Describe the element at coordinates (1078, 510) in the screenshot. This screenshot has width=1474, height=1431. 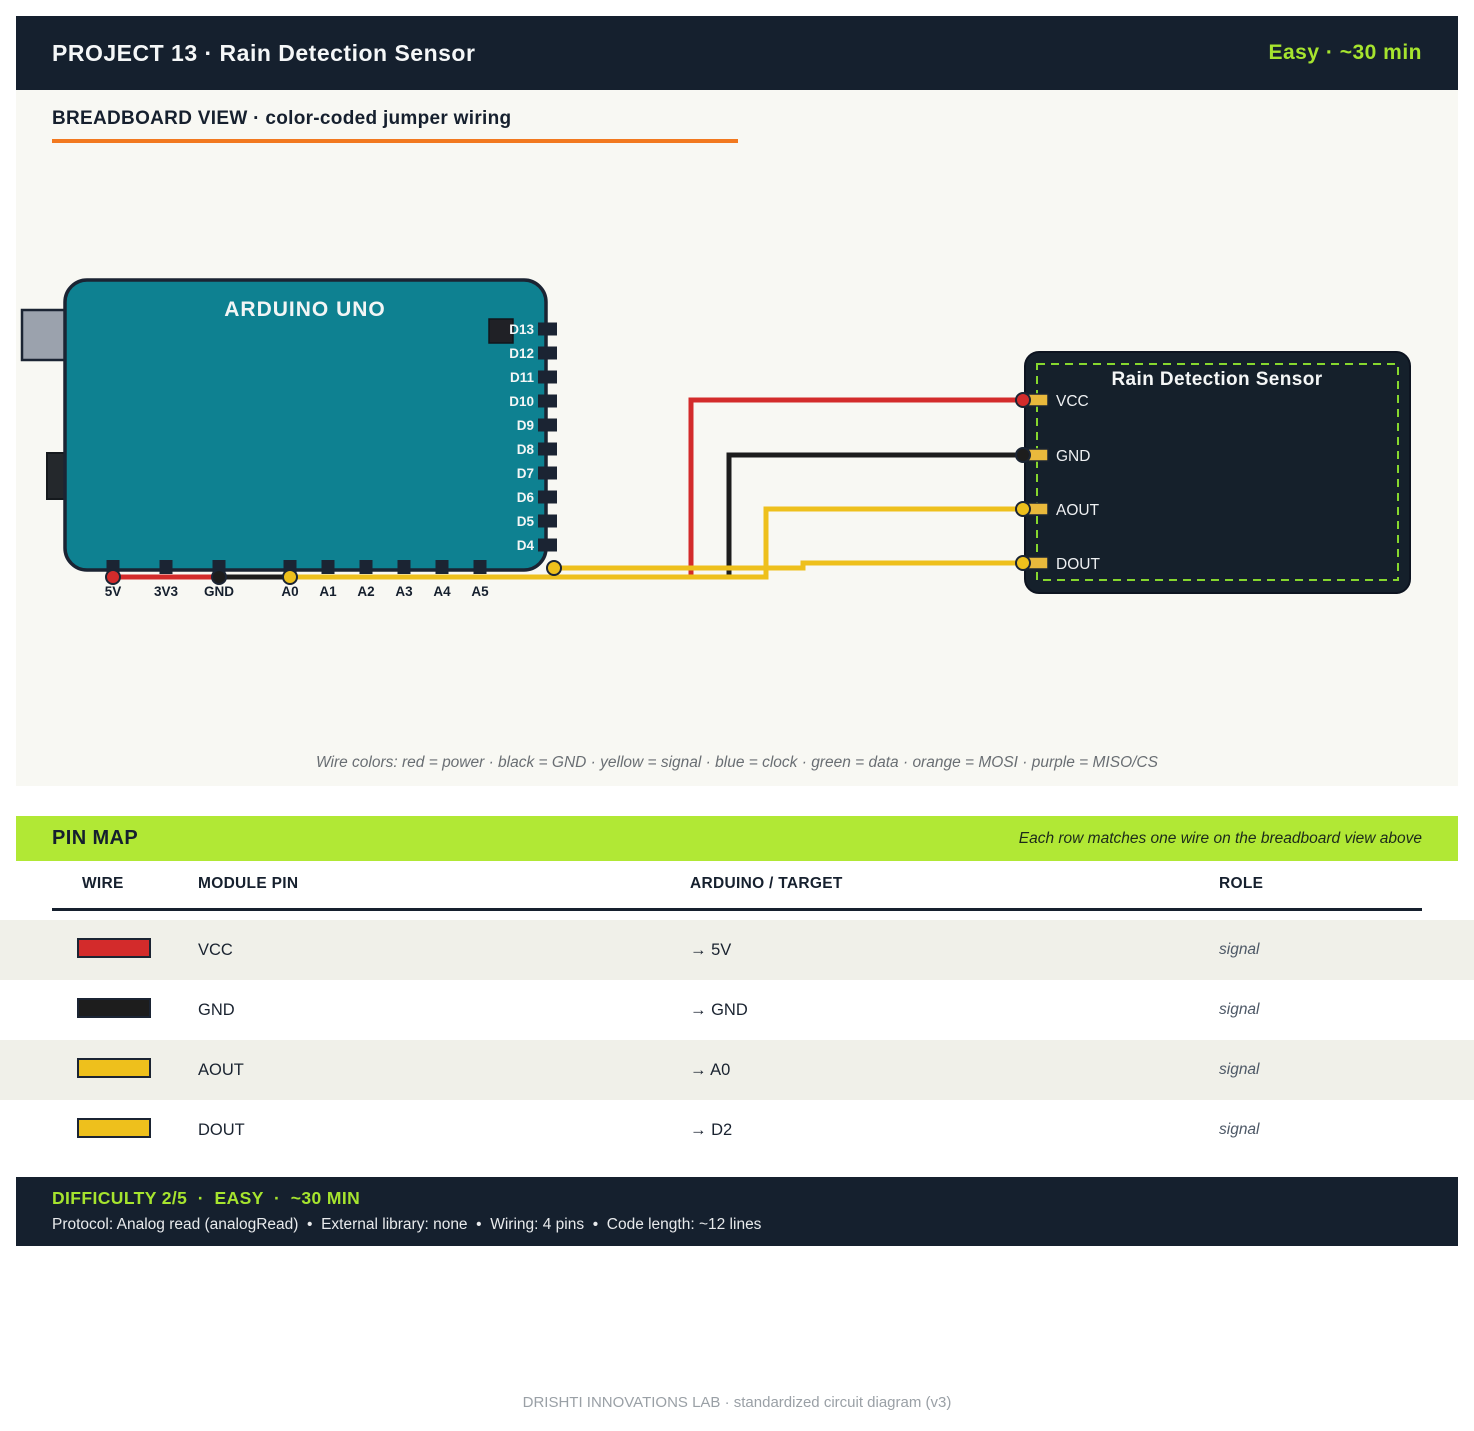
I see `sensor-pin-label: AOUT` at that location.